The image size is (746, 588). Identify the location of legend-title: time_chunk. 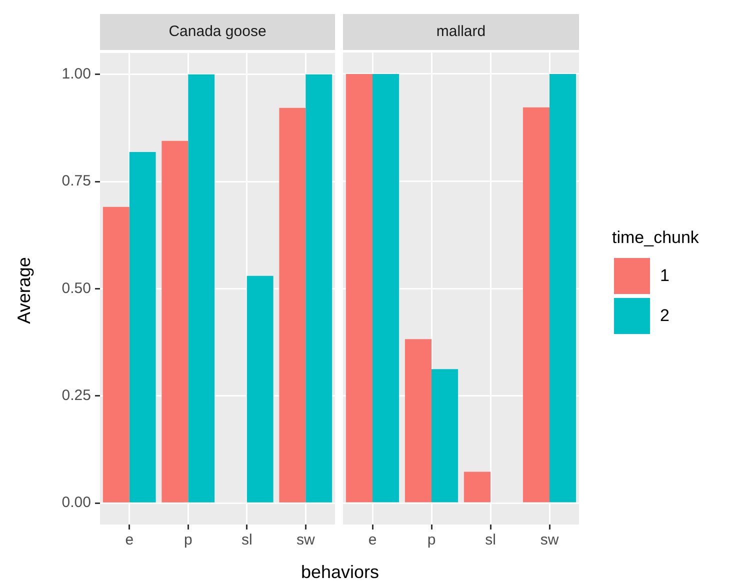
(655, 238).